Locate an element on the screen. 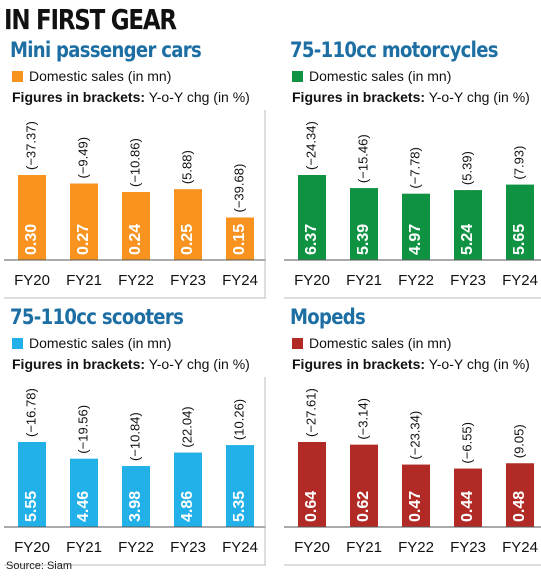 This screenshot has height=579, width=541. yoy-label: (−27.61) is located at coordinates (310, 412).